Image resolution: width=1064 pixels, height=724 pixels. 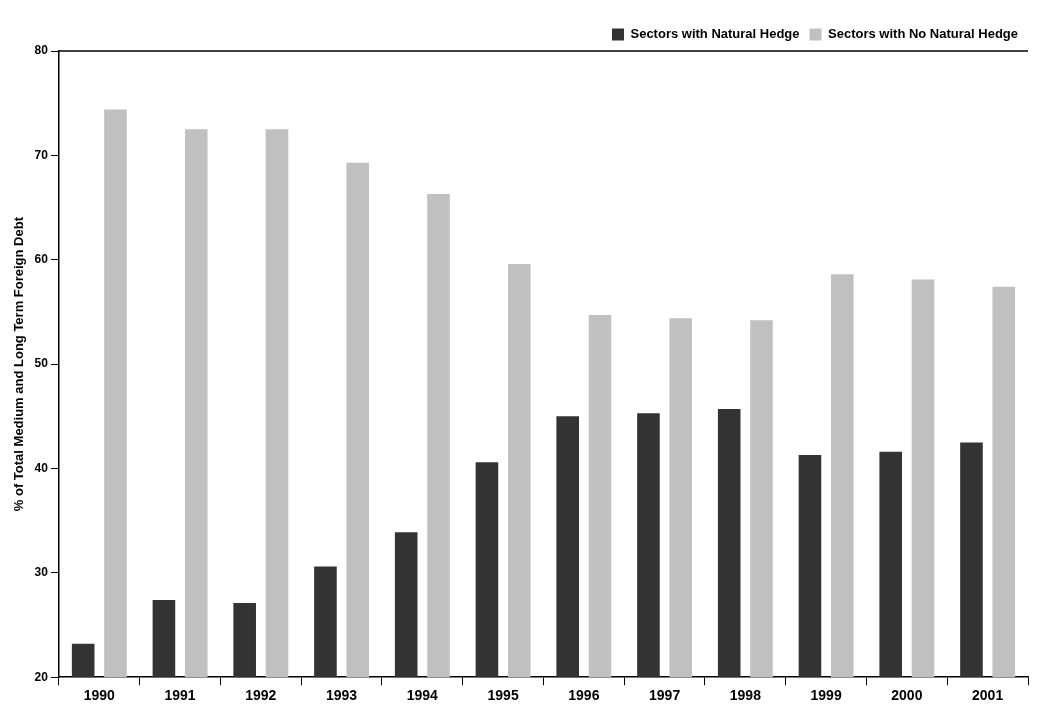 What do you see at coordinates (826, 695) in the screenshot?
I see `x-tick-label: 1999` at bounding box center [826, 695].